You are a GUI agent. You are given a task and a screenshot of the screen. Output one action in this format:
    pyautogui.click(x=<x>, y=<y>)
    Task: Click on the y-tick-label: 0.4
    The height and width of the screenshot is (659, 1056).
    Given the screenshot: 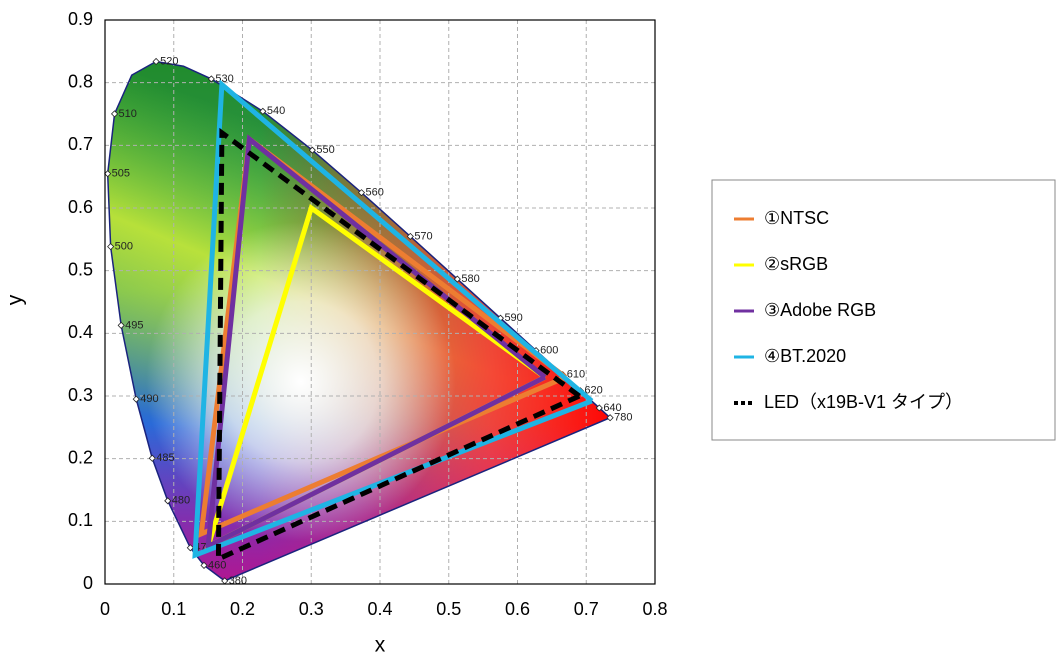 What is the action you would take?
    pyautogui.click(x=80, y=332)
    